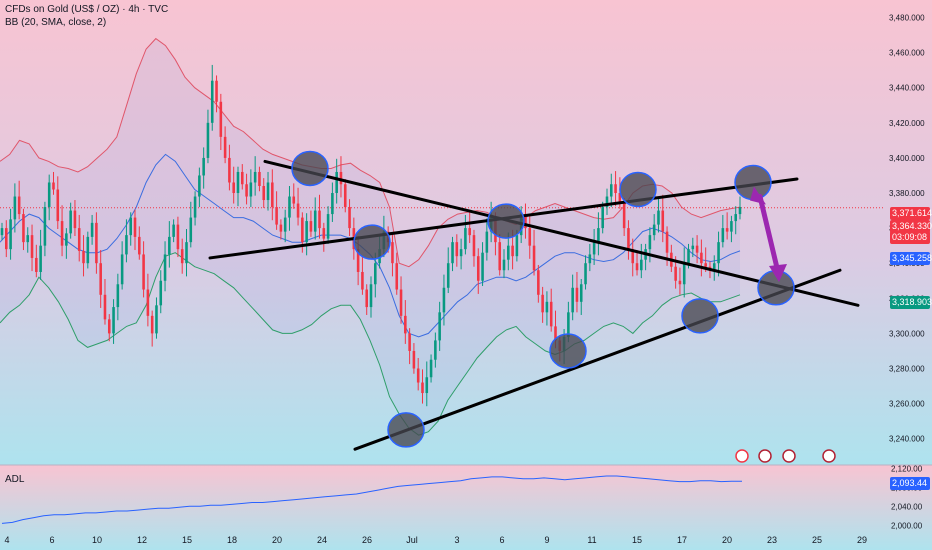  I want to click on adl-line, so click(371, 499).